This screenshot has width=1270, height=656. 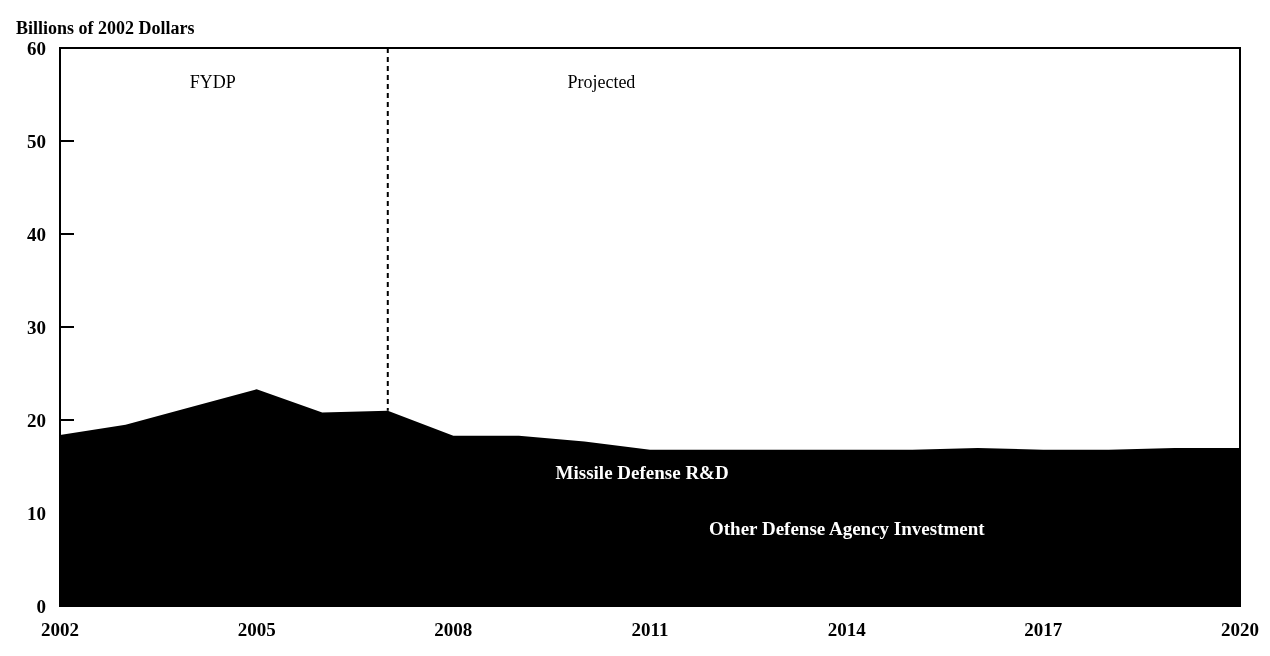 What do you see at coordinates (847, 629) in the screenshot?
I see `x-tick-label: 2014` at bounding box center [847, 629].